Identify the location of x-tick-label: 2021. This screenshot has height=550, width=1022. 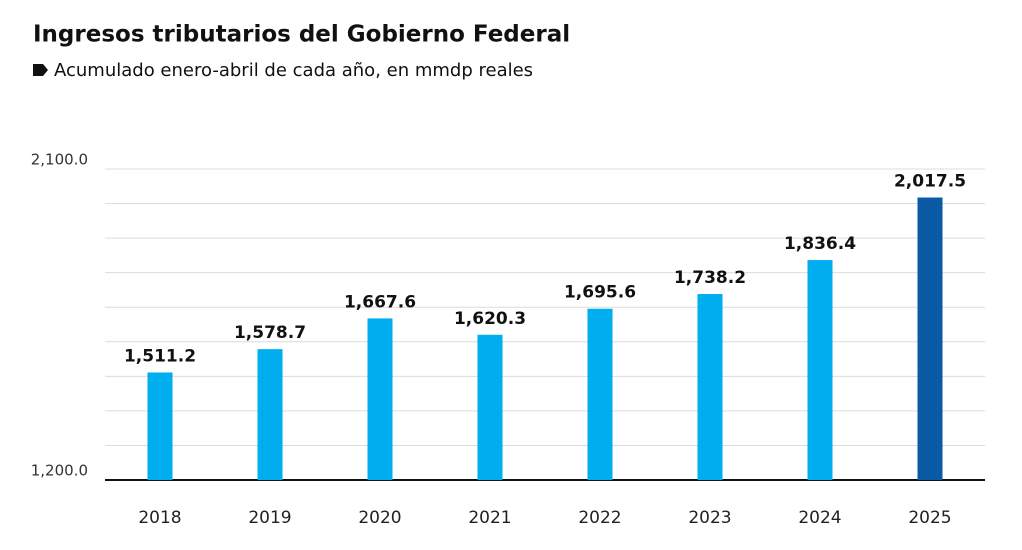
(489, 518).